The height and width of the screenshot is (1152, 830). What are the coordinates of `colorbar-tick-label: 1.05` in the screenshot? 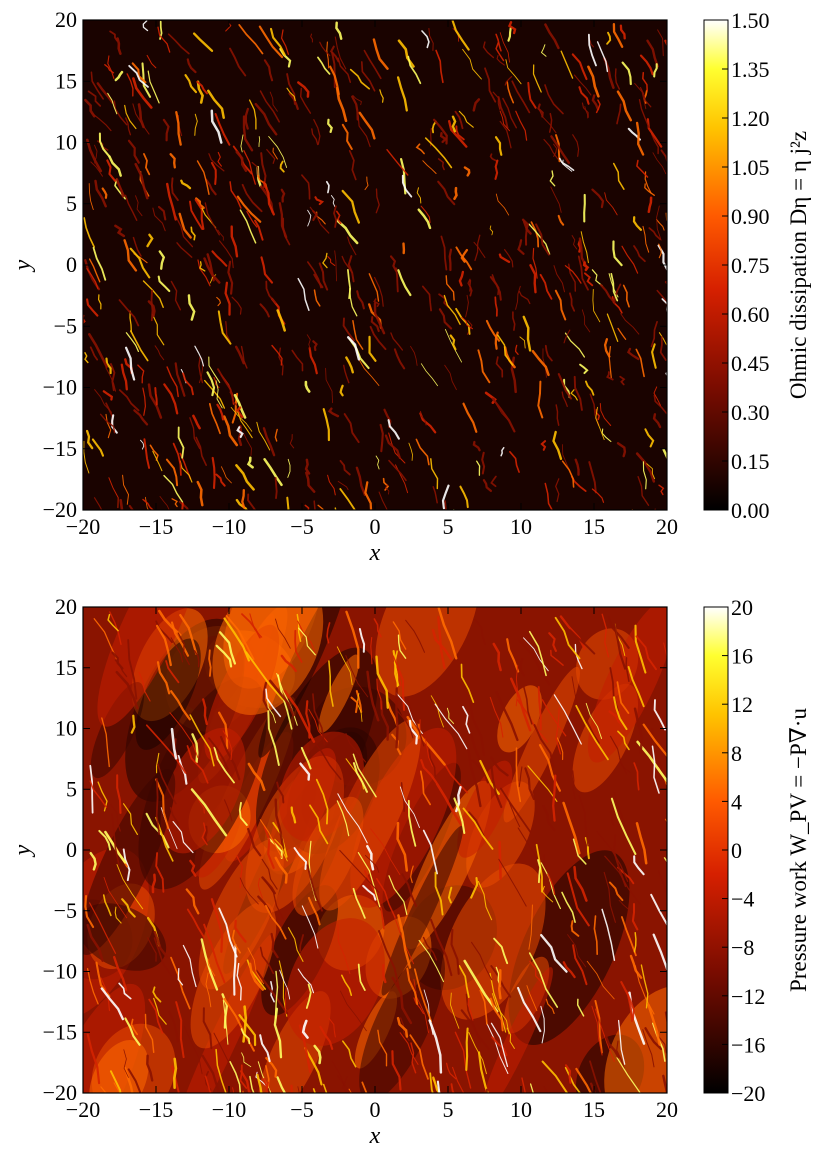 It's located at (750, 167).